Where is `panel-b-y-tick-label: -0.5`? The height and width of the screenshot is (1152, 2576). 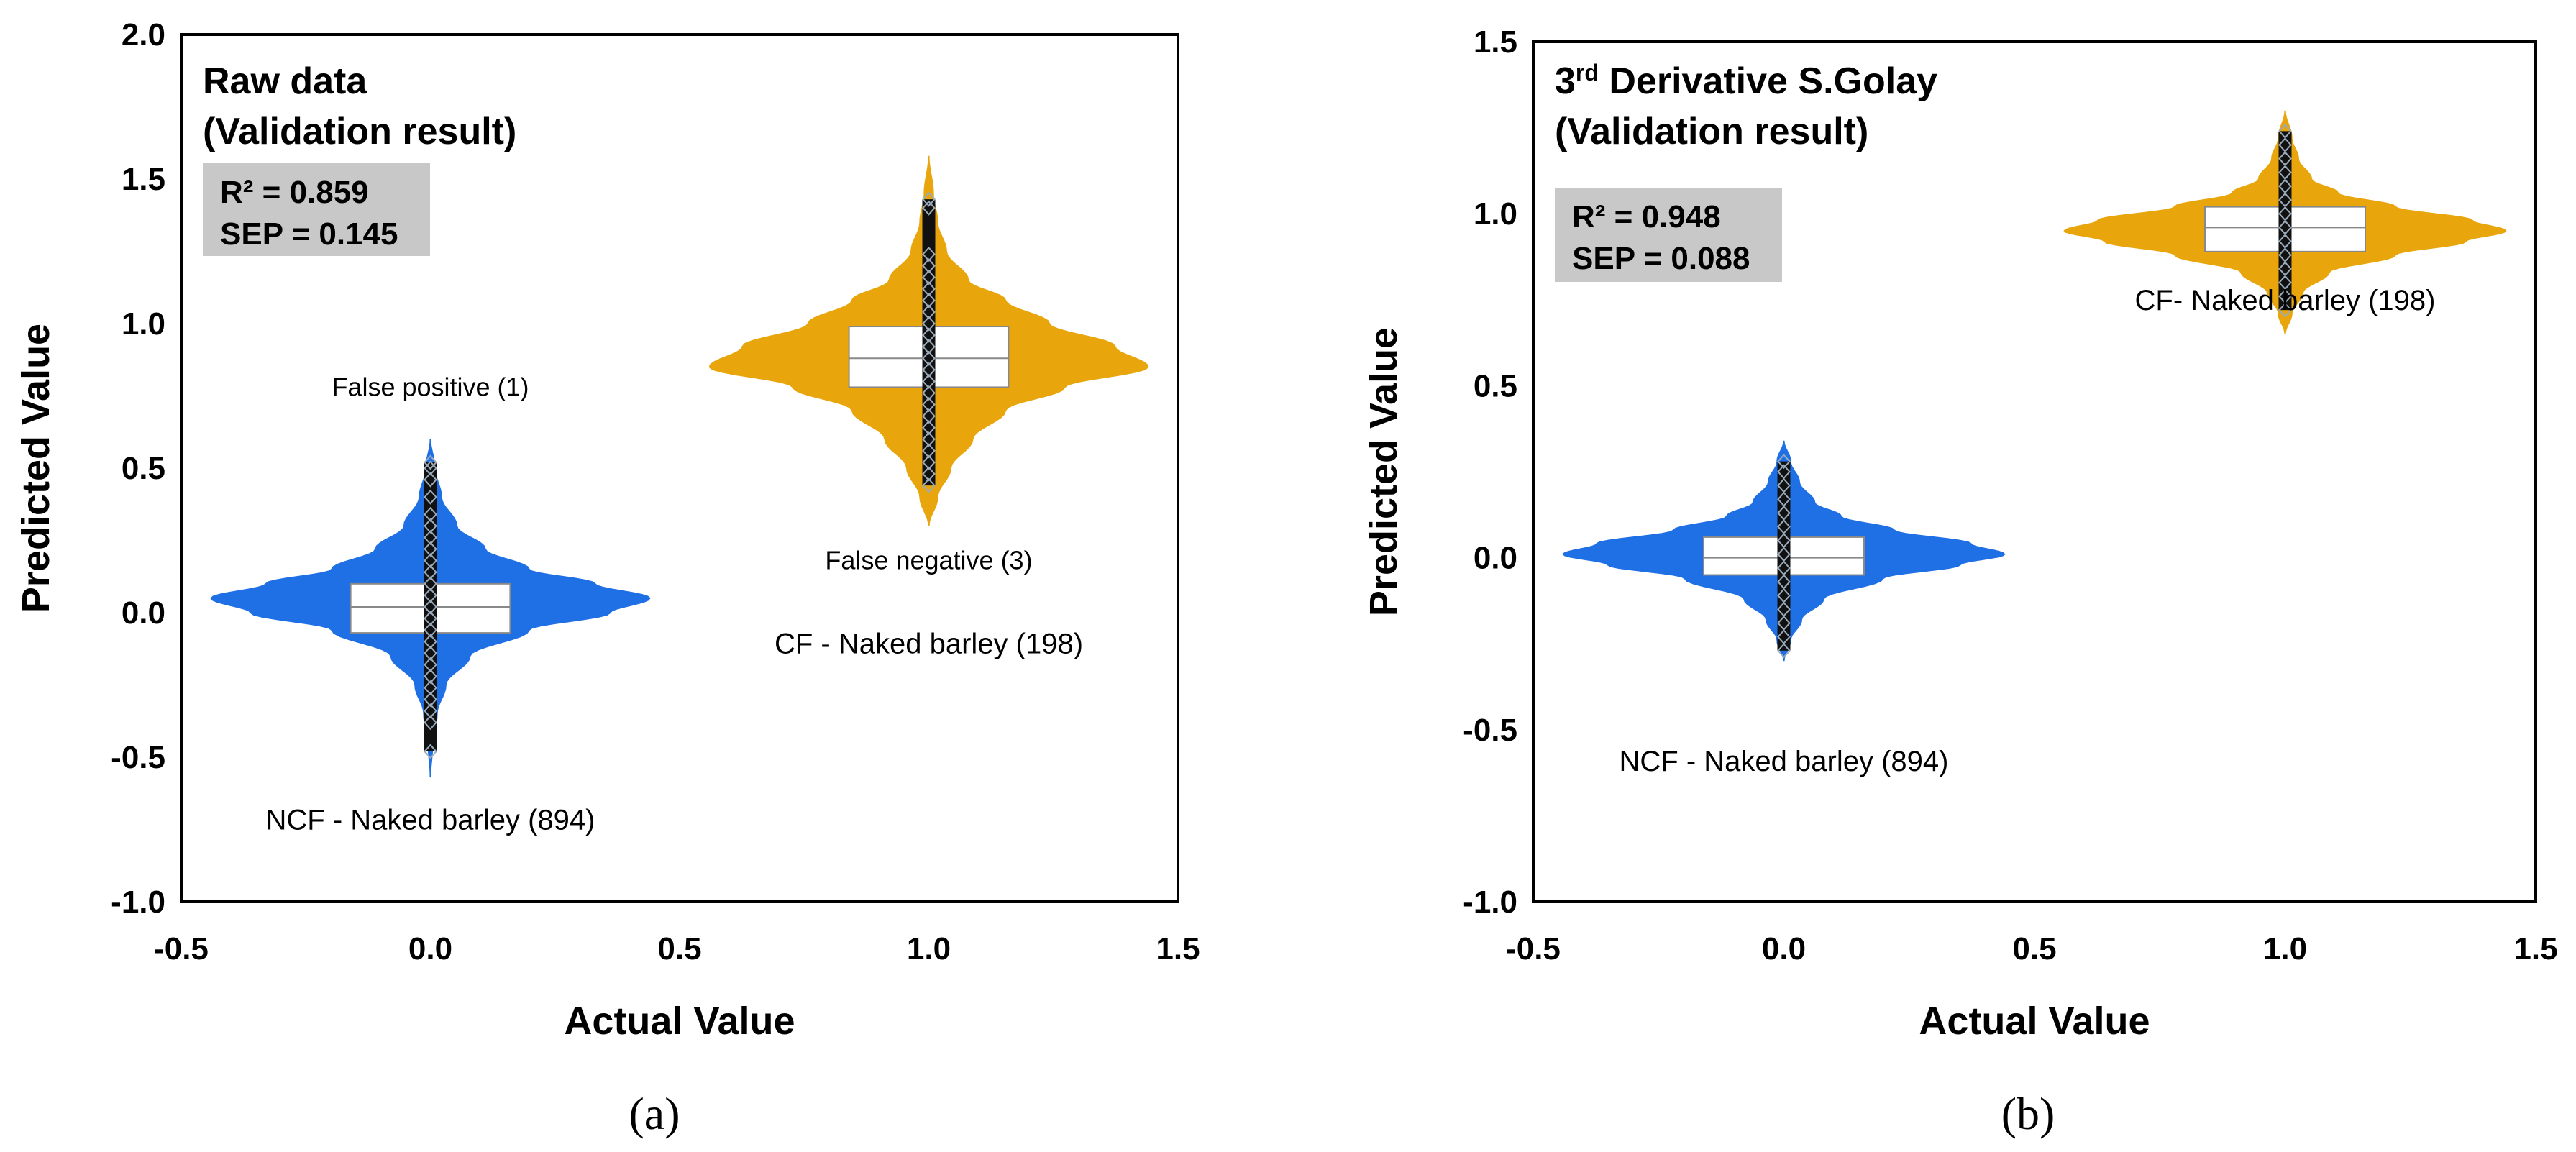
panel-b-y-tick-label: -0.5 is located at coordinates (1490, 730).